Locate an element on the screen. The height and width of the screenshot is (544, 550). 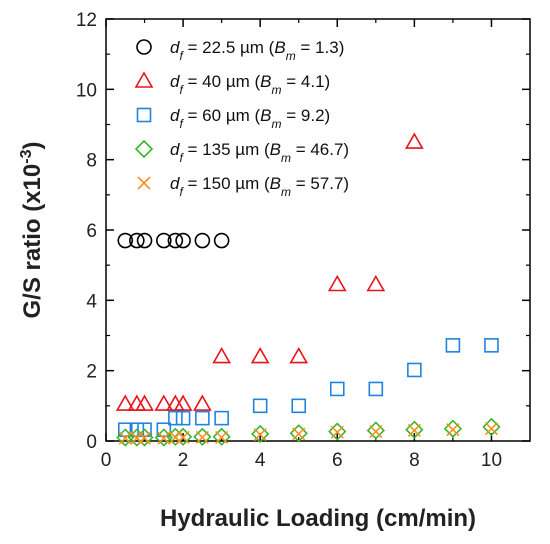
legend-entry: df = 60 µm (Bm = 9.2) is located at coordinates (250, 118).